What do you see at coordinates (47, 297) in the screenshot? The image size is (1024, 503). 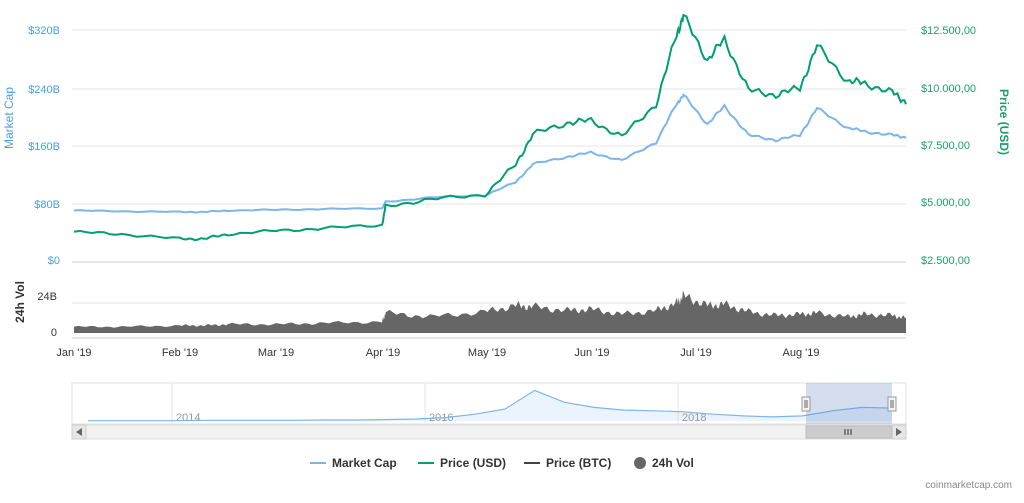 I see `volume-tick: 24B` at bounding box center [47, 297].